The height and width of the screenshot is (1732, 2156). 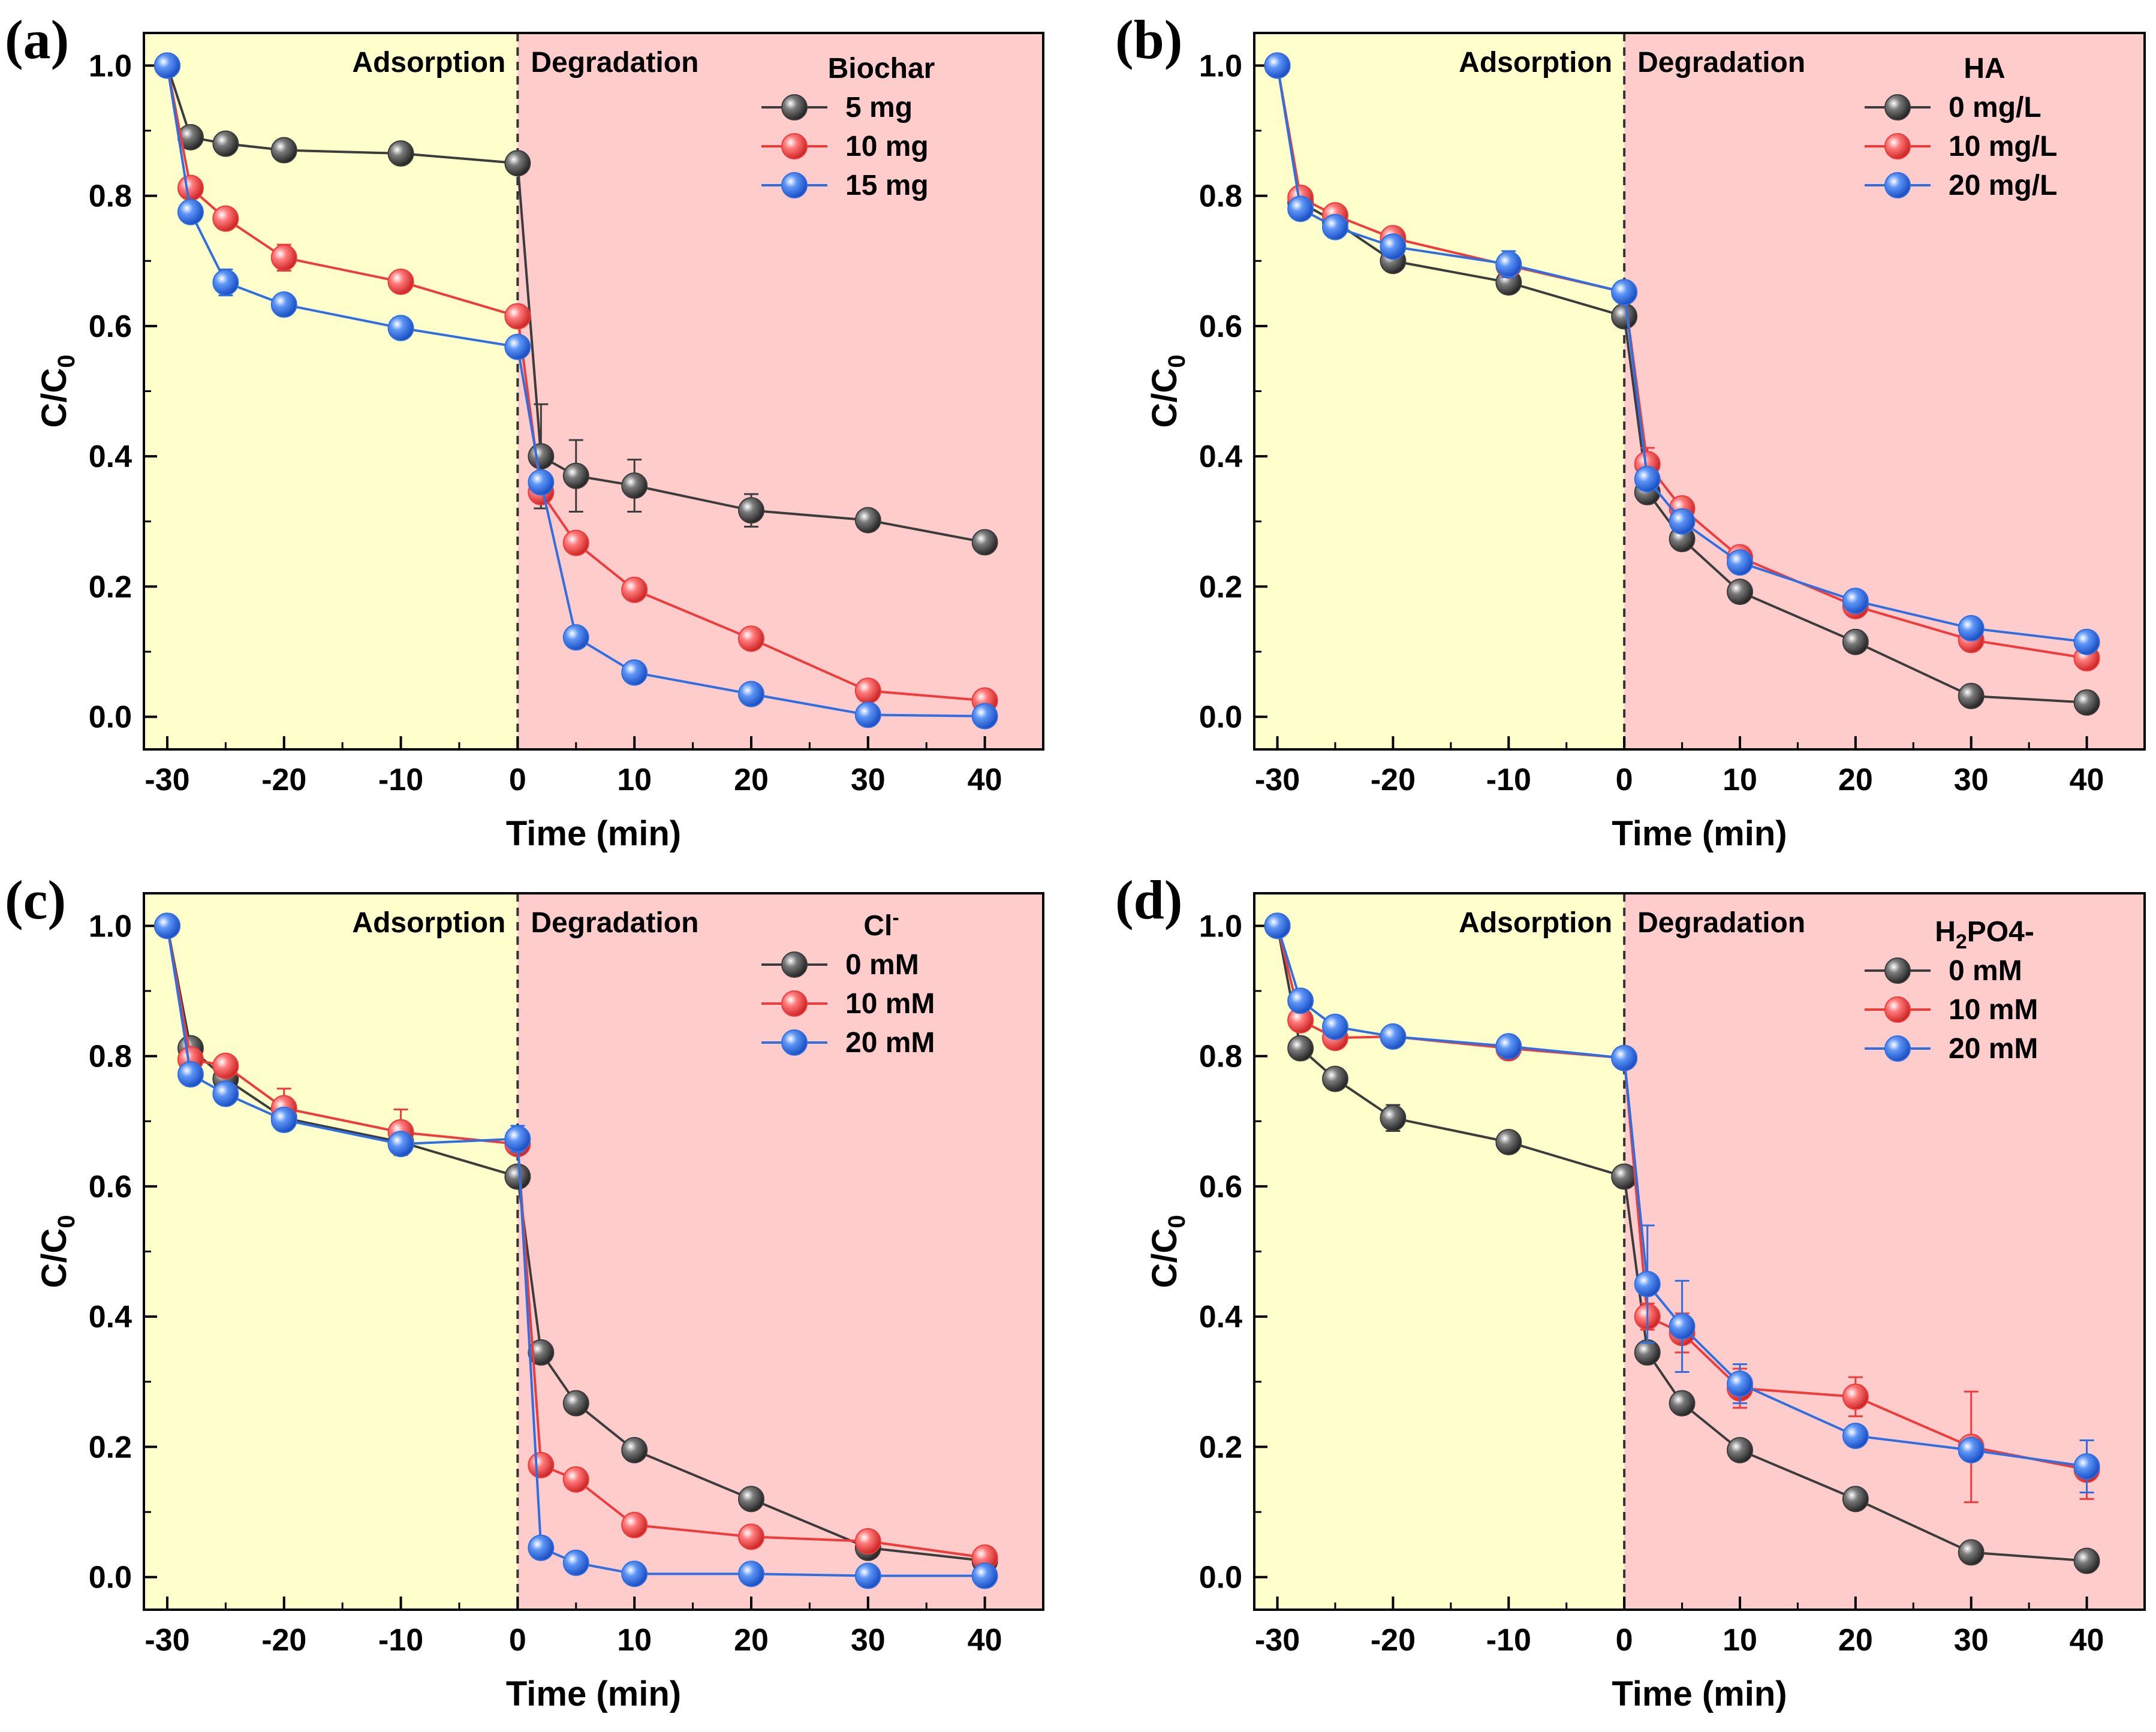 I want to click on legend-label: 0 mM, so click(x=882, y=965).